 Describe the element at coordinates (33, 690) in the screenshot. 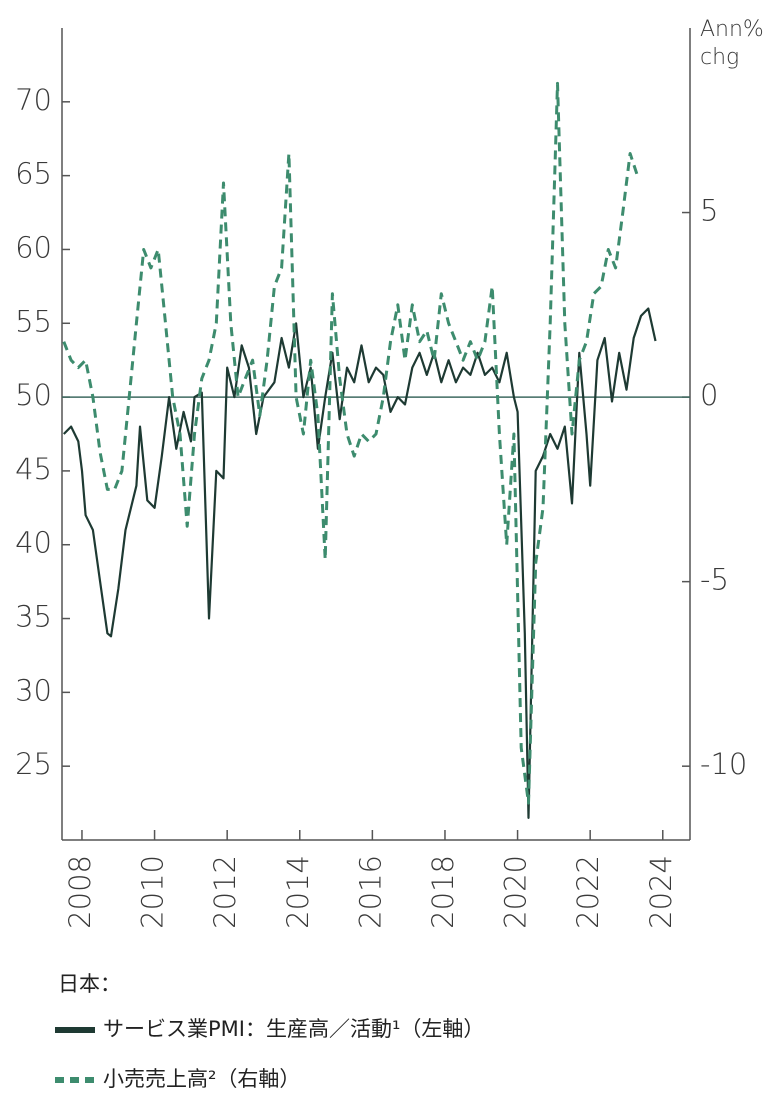

I see `y-tick-label: 30` at that location.